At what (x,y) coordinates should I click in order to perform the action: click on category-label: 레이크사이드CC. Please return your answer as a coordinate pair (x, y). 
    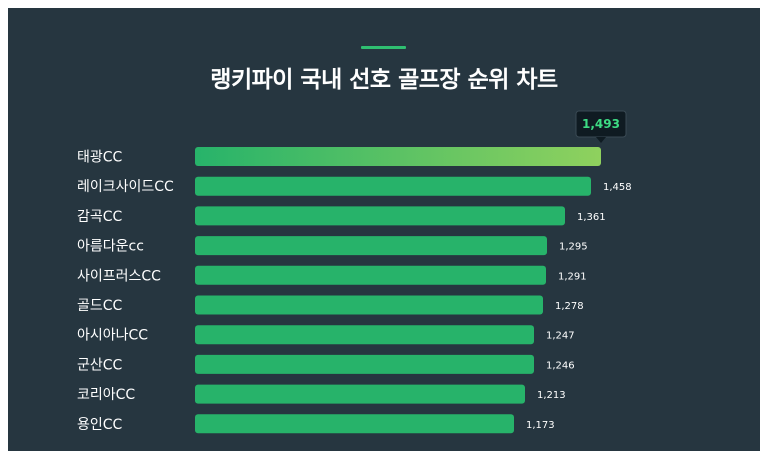
    Looking at the image, I should click on (125, 187).